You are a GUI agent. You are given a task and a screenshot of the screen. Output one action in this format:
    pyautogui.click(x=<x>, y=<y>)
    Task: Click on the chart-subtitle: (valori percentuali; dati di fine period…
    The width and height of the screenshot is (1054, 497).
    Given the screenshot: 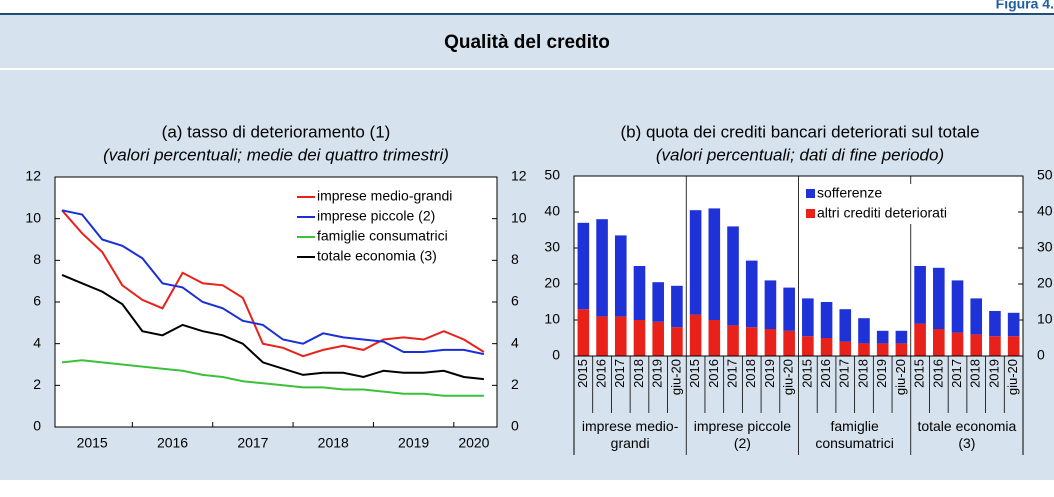 What is the action you would take?
    pyautogui.click(x=800, y=154)
    